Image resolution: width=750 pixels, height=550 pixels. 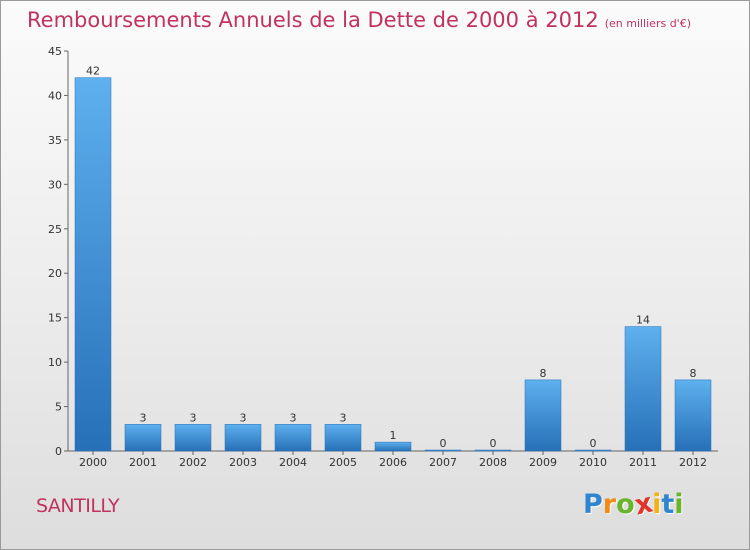 I want to click on x-tick-label: 2006, so click(x=393, y=462).